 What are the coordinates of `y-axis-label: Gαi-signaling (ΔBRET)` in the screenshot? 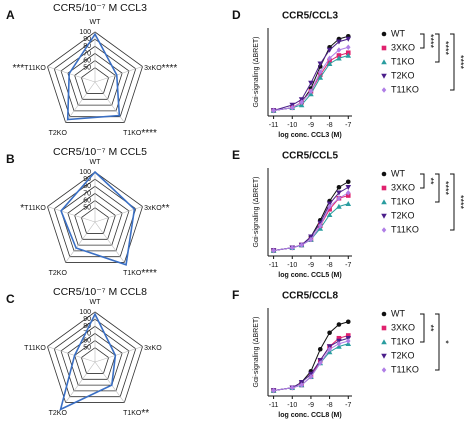 It's located at (256, 352).